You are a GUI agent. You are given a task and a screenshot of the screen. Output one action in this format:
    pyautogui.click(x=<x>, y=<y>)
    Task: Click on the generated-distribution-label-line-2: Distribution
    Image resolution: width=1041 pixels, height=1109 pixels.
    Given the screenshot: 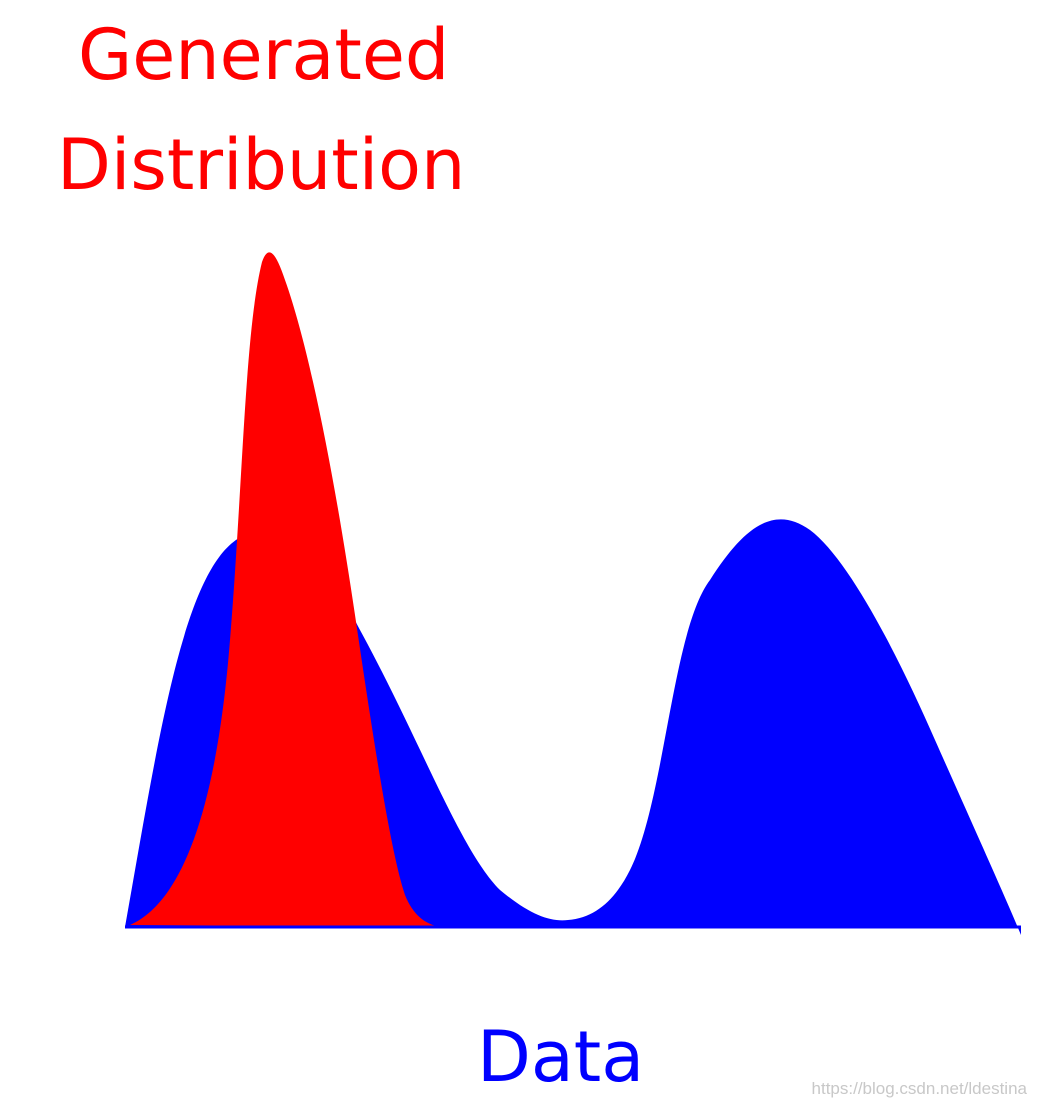 What is the action you would take?
    pyautogui.click(x=261, y=165)
    